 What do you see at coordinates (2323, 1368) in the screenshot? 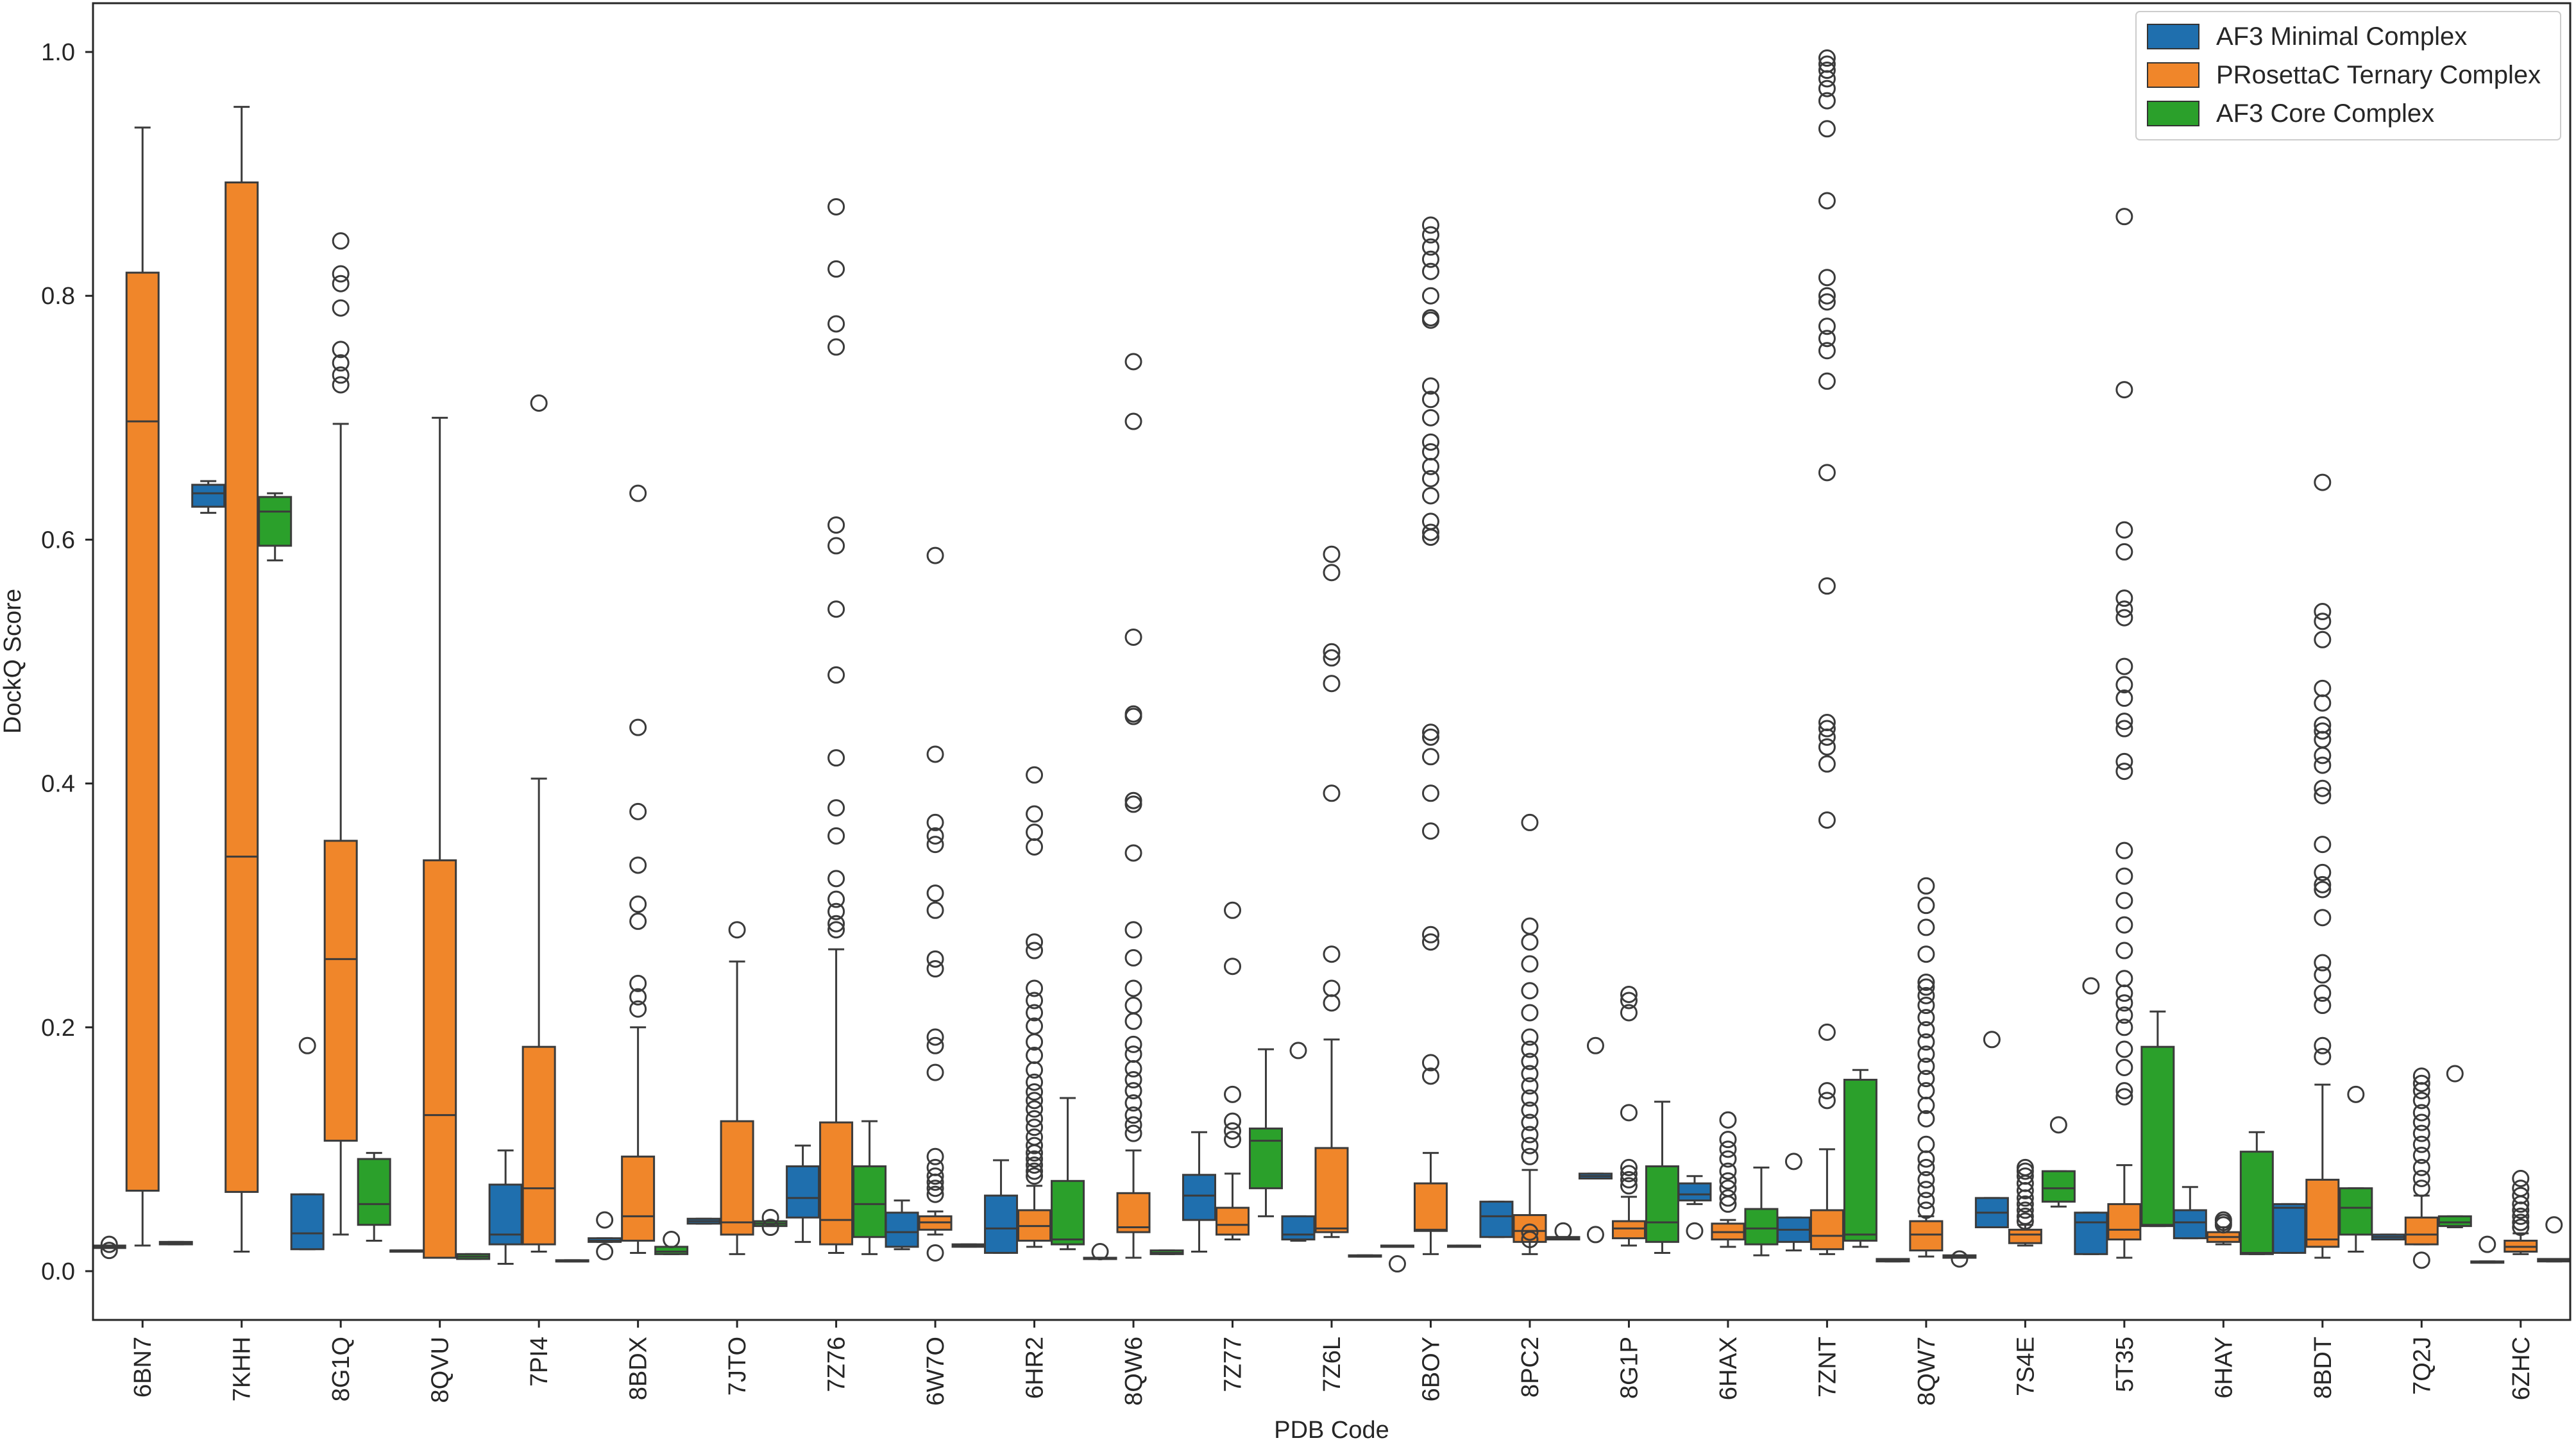
I see `x-tick-label: 8BDT` at bounding box center [2323, 1368].